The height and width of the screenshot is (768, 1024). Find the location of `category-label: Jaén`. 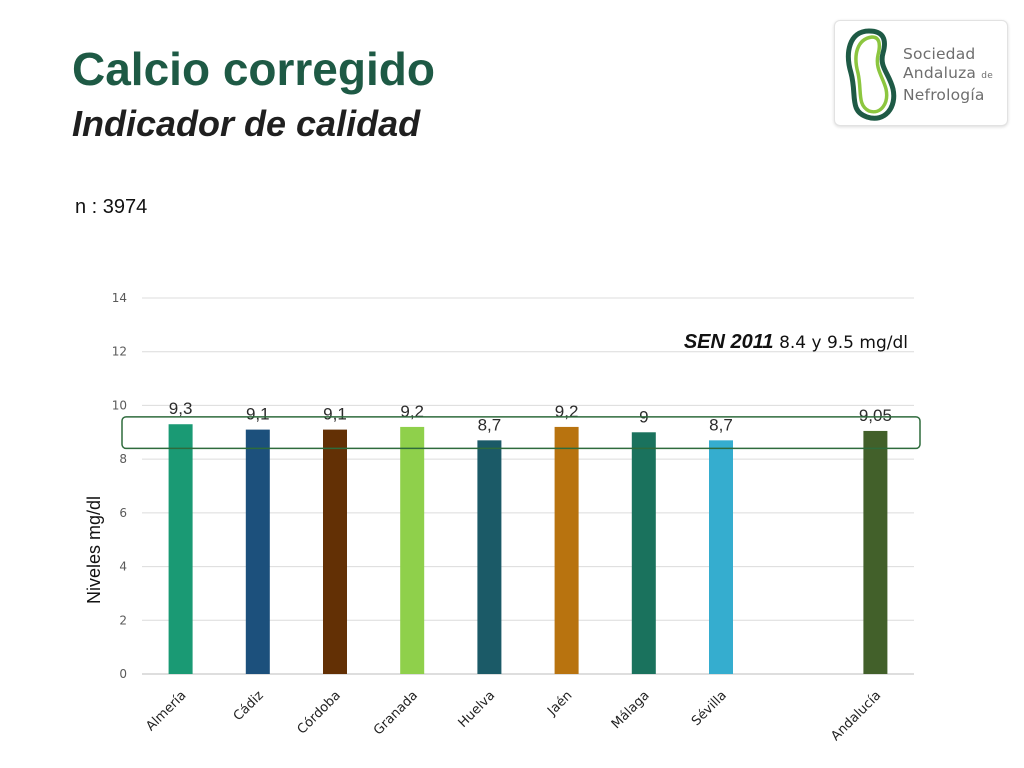

category-label: Jaén is located at coordinates (559, 703).